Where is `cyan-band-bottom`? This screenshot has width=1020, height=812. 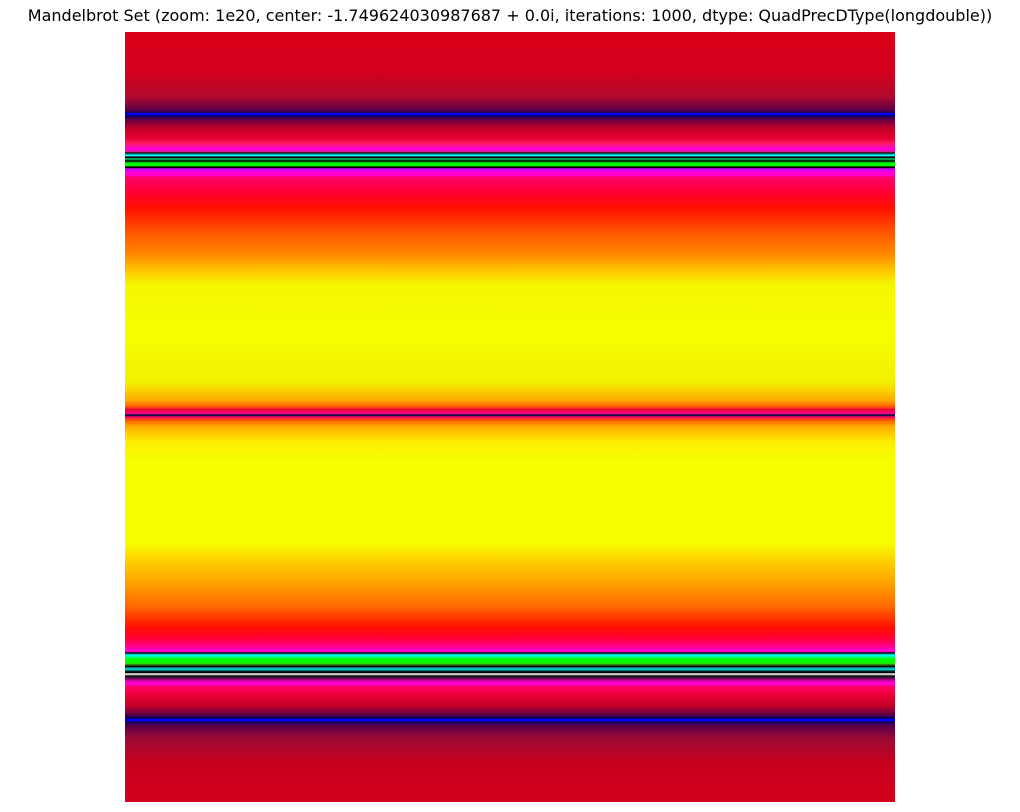 cyan-band-bottom is located at coordinates (510, 669).